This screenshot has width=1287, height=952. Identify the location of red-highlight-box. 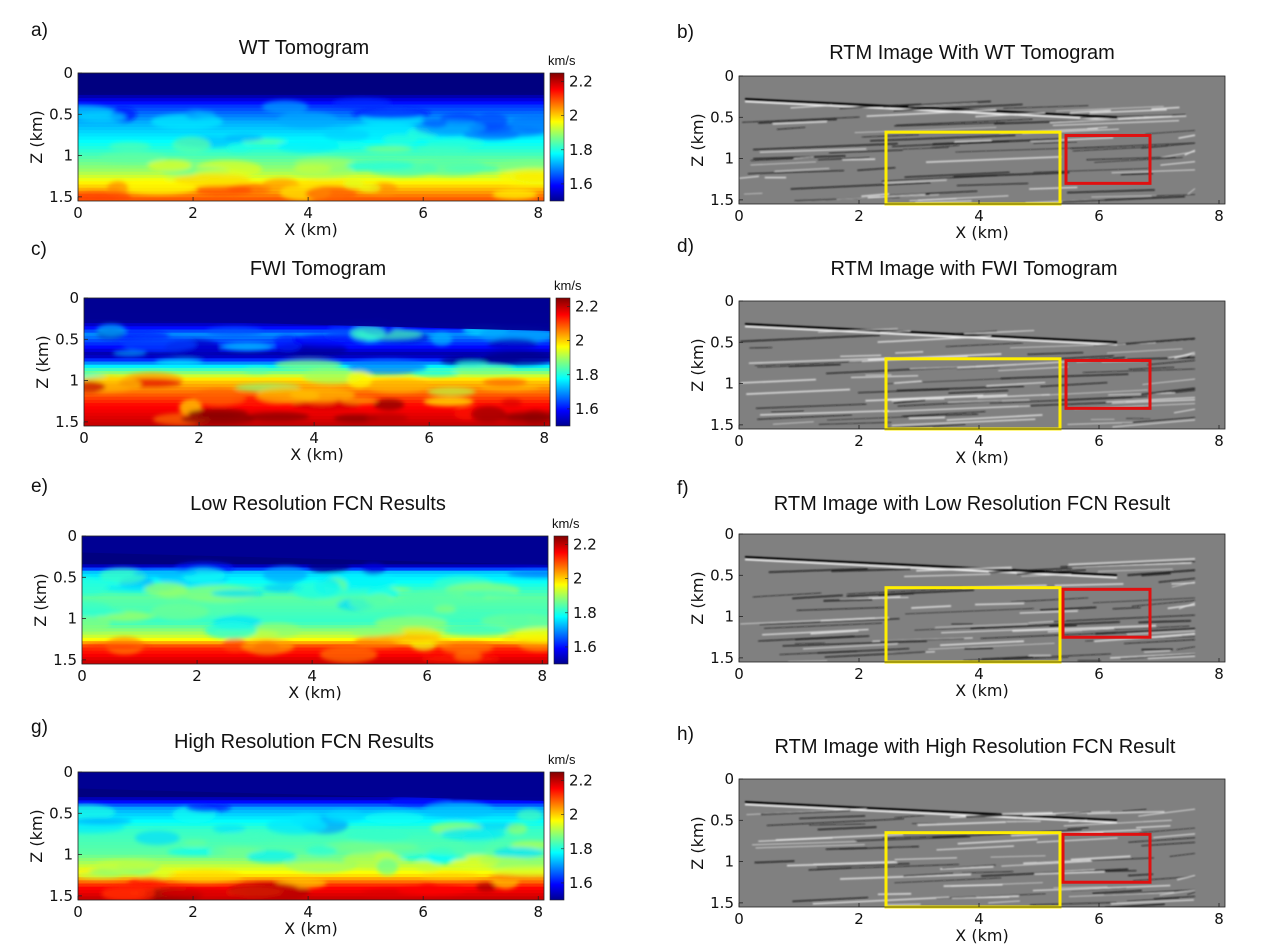
(1106, 613).